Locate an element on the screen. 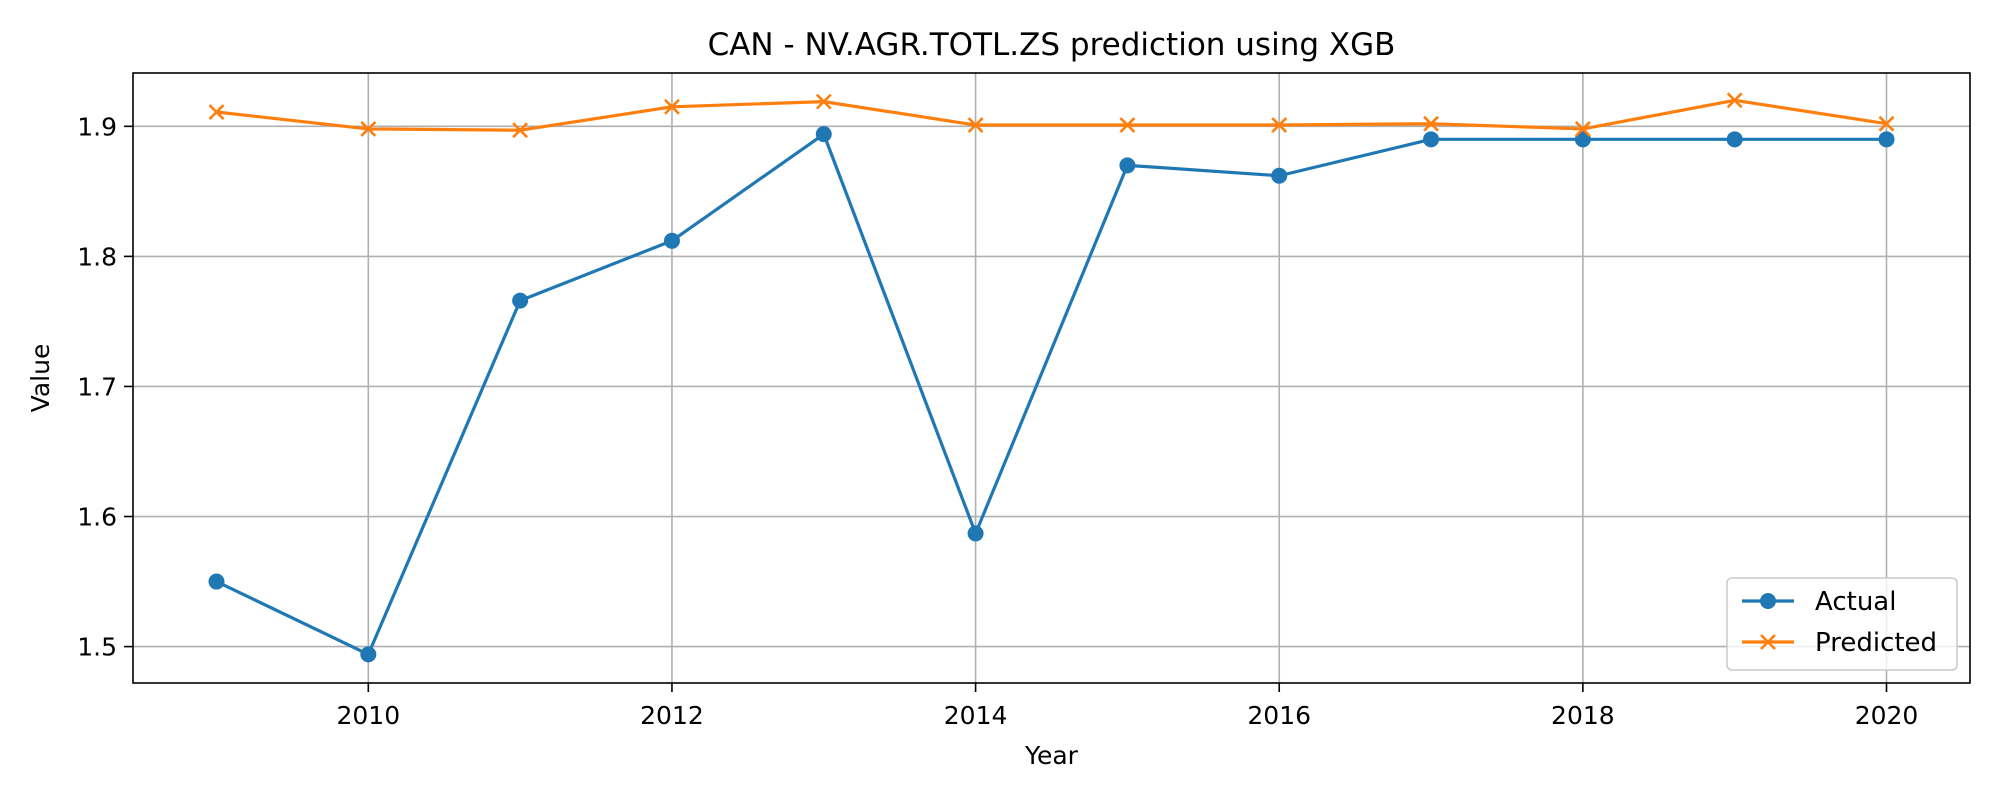 Image resolution: width=2000 pixels, height=800 pixels. y-tick-label: 1.5 is located at coordinates (97, 647).